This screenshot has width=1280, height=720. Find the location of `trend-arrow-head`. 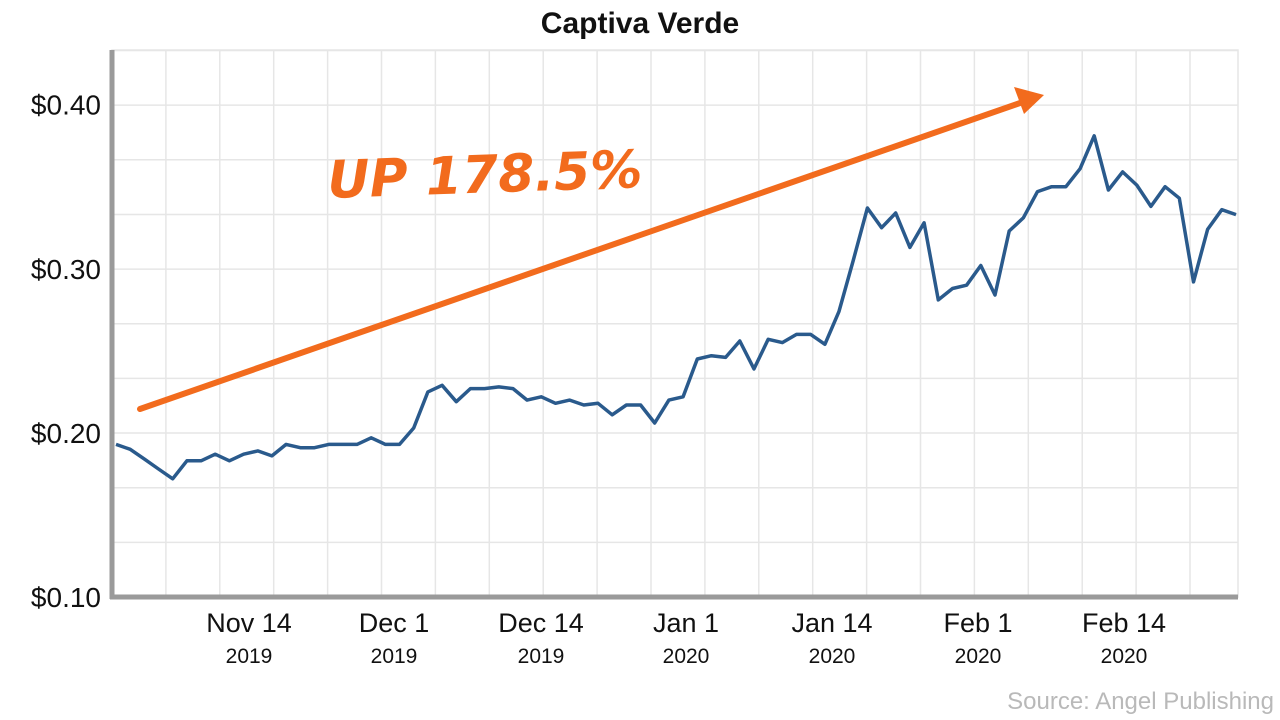

trend-arrow-head is located at coordinates (1029, 100).